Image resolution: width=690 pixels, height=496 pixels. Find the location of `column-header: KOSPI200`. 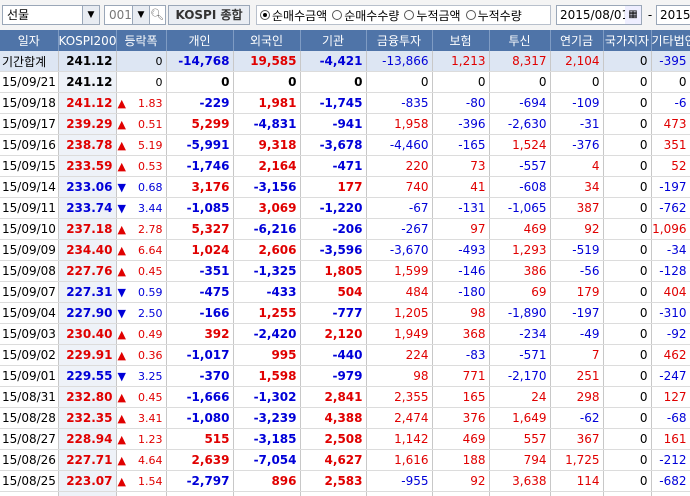

column-header: KOSPI200 is located at coordinates (87, 40).